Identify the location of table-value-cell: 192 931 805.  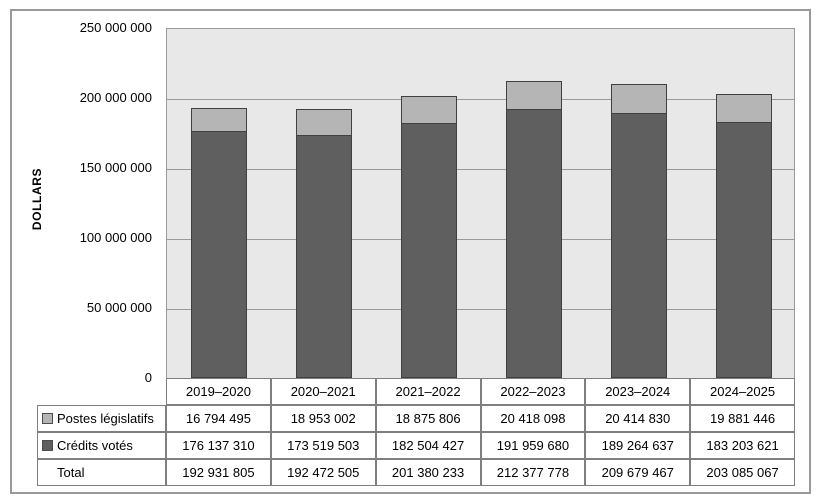
(218, 472).